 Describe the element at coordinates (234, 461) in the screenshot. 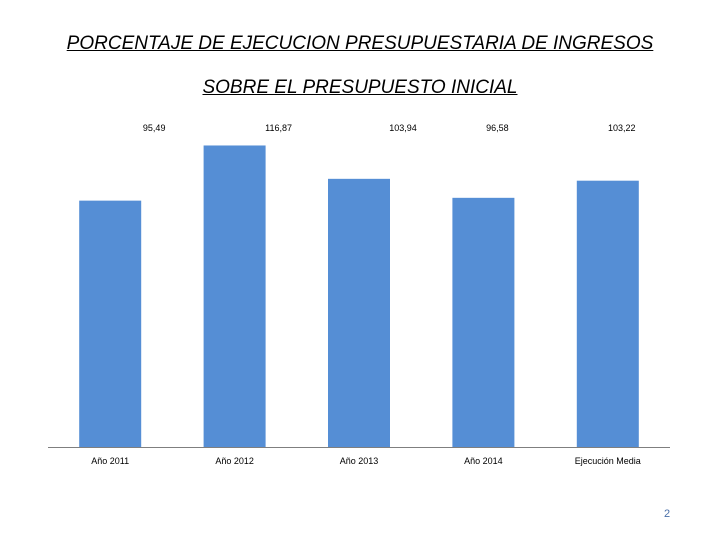

I see `x-tick-label-2: Año 2012` at that location.